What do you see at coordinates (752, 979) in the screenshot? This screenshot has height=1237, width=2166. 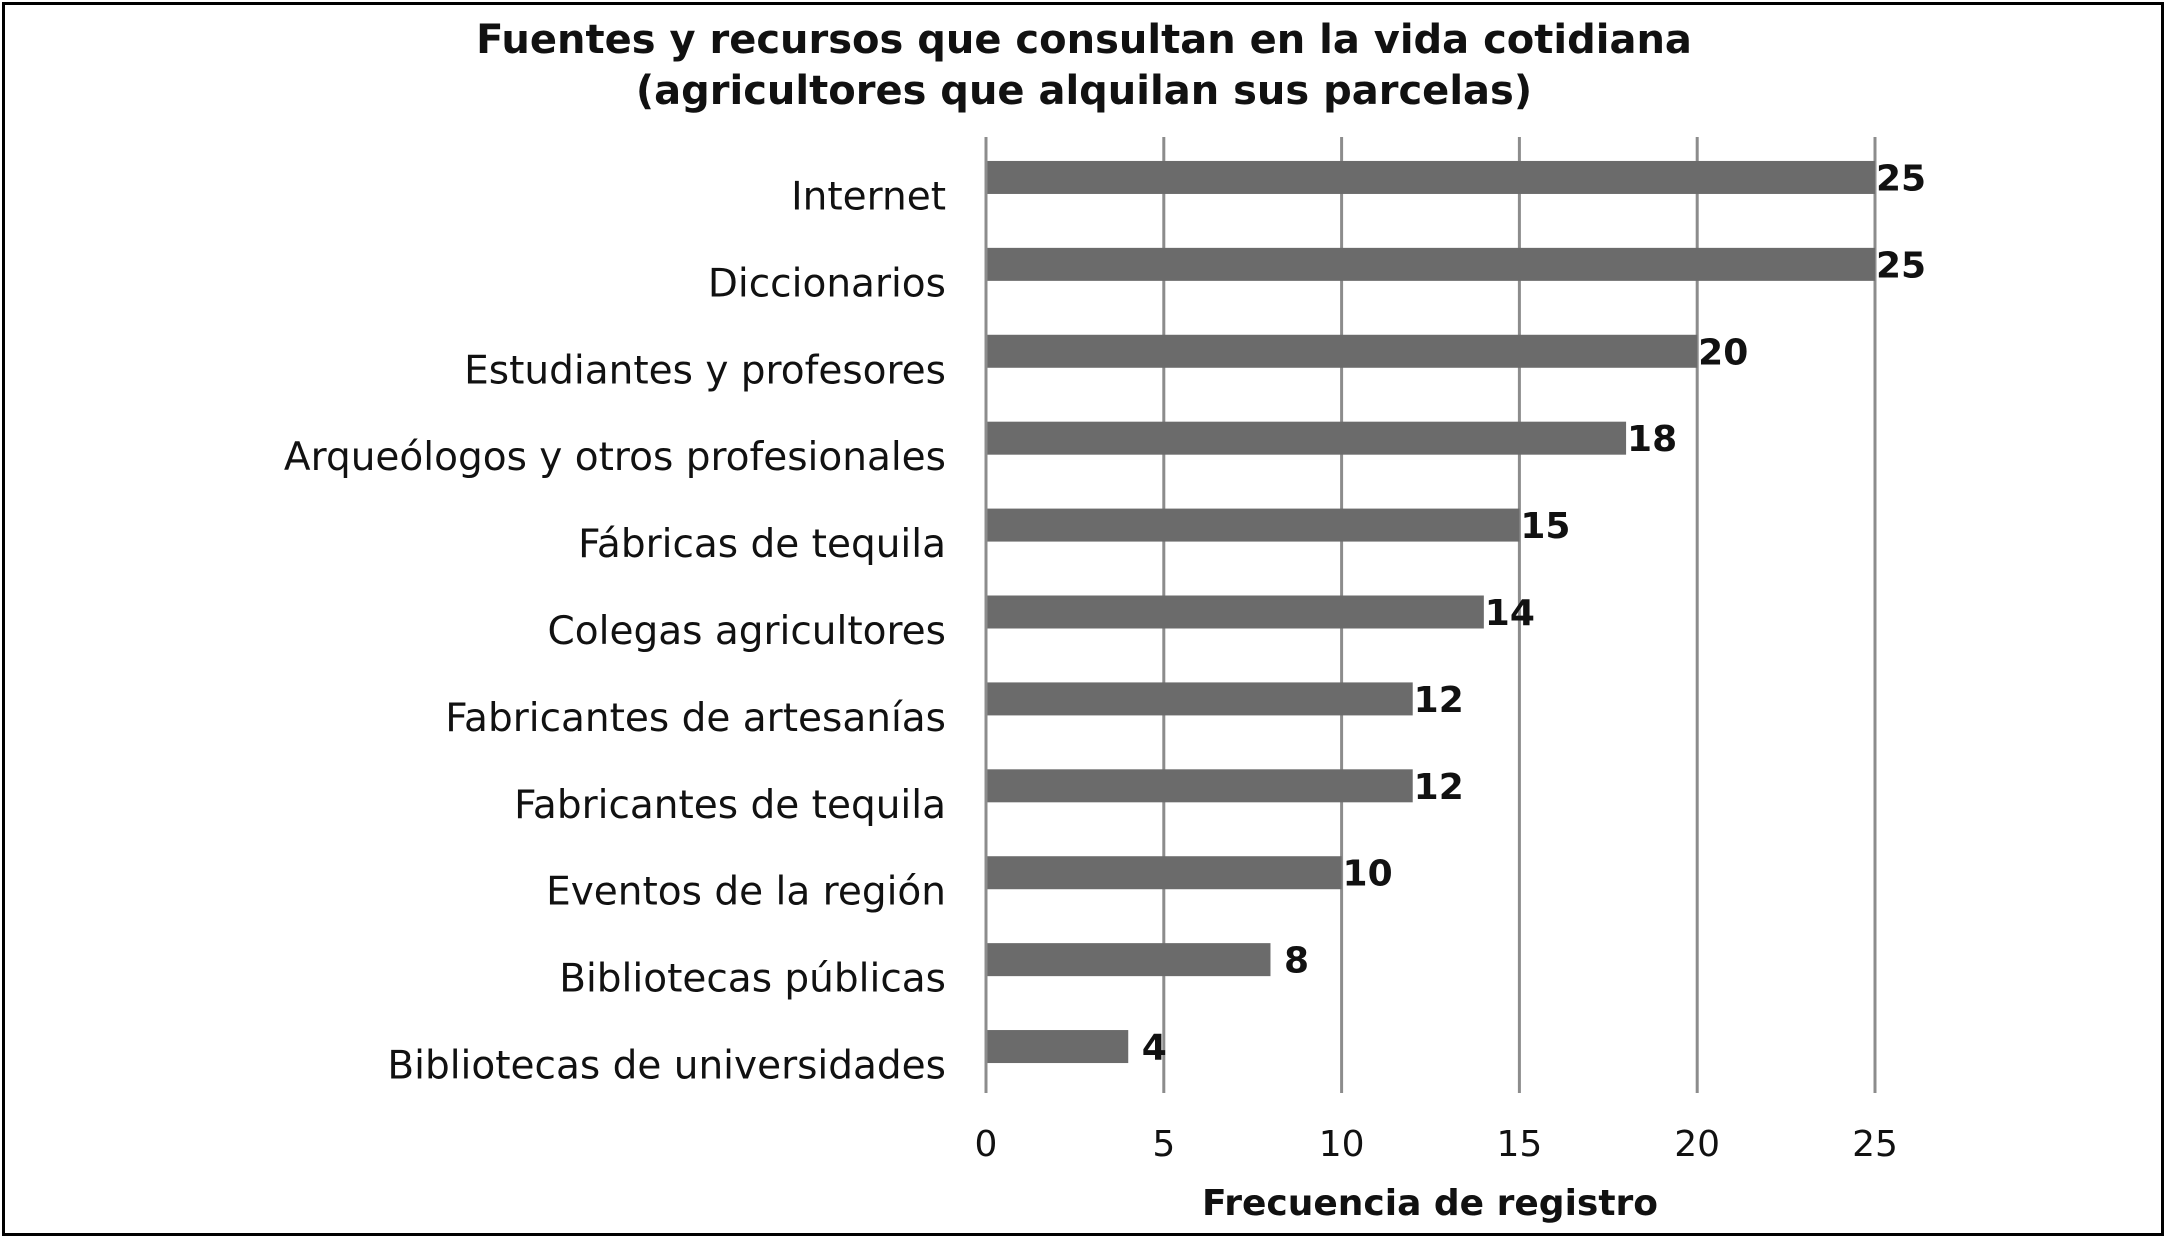 I see `category-label: Bibliotecas públicas` at bounding box center [752, 979].